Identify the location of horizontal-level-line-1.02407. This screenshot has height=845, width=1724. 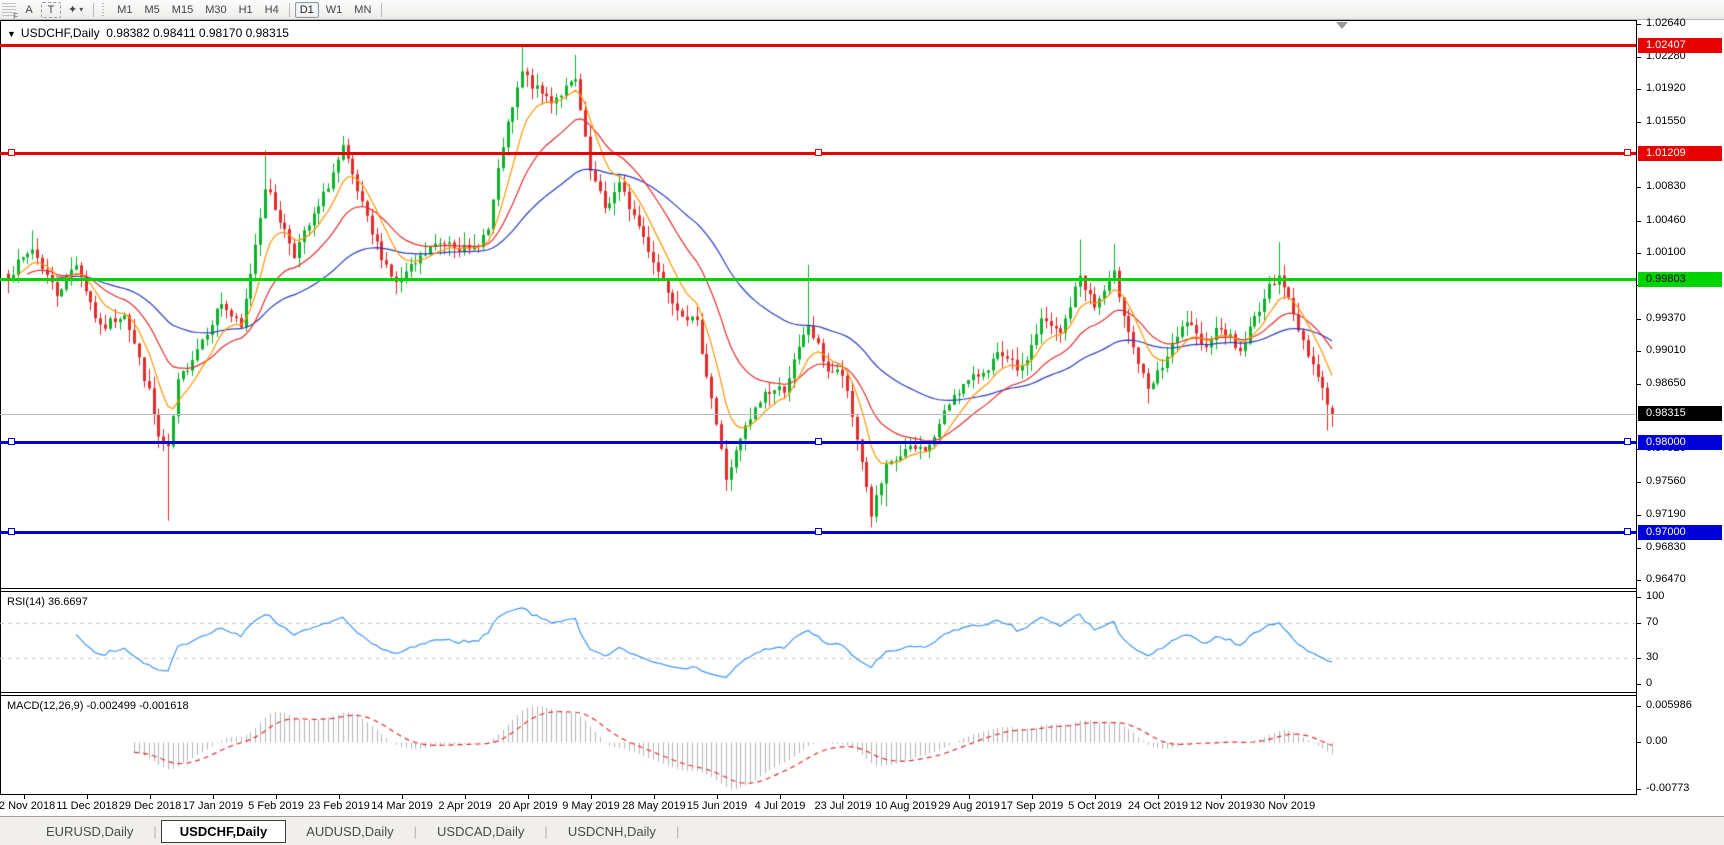
(818, 45).